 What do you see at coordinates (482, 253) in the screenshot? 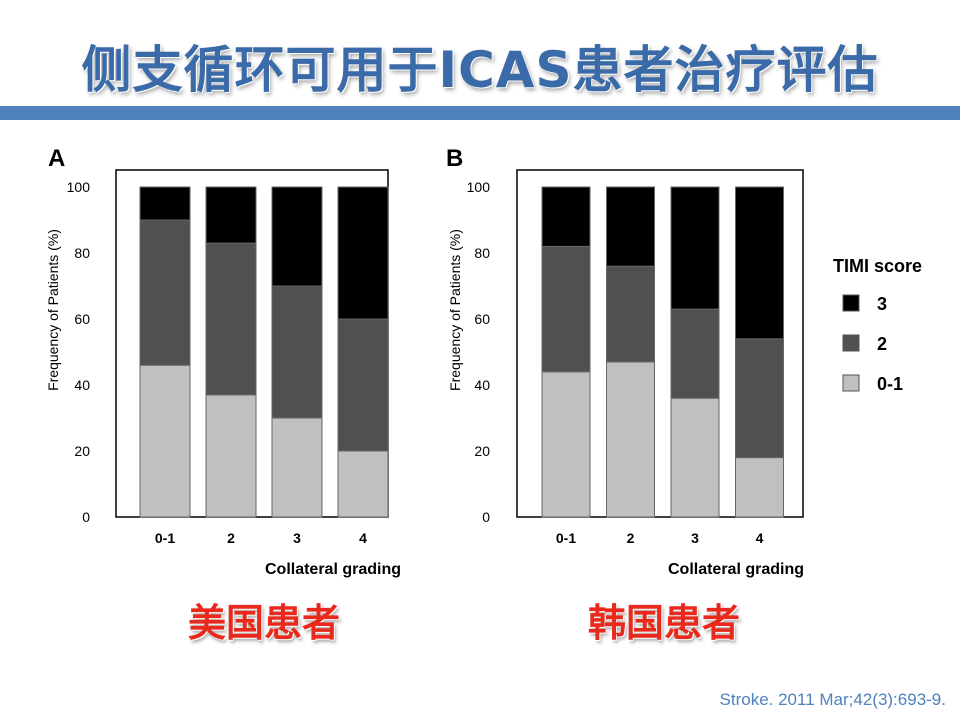
I see `chart-b-ytick-label: 80` at bounding box center [482, 253].